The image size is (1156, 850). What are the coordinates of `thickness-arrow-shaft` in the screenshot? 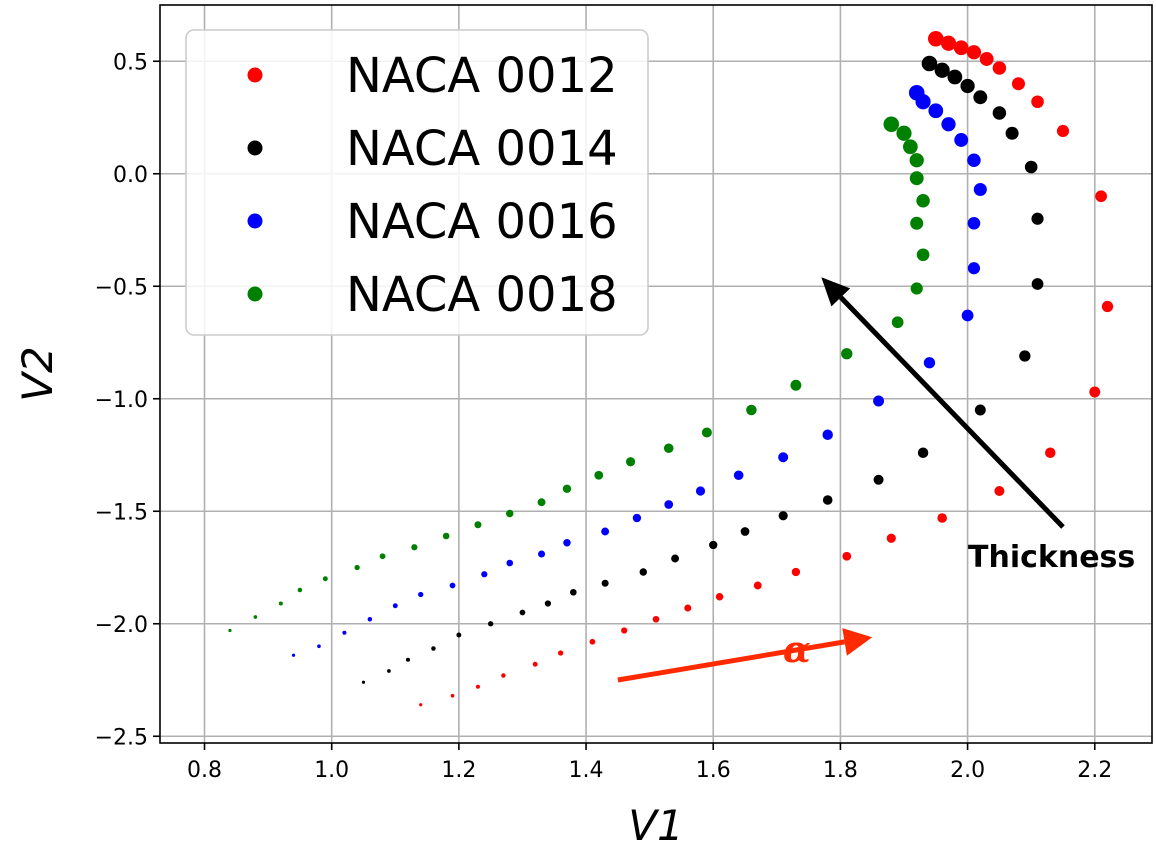 It's located at (952, 412).